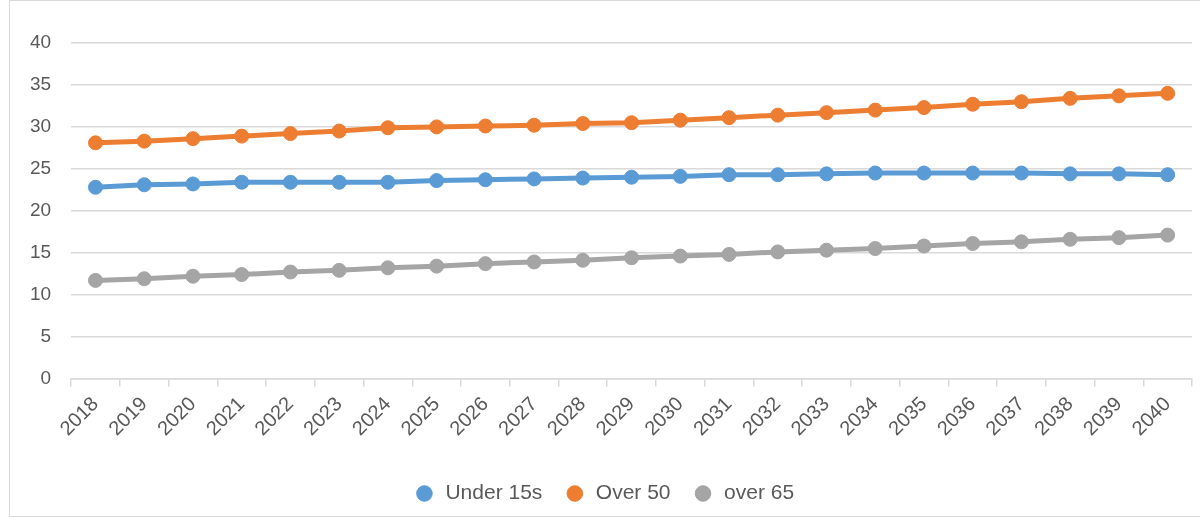 The height and width of the screenshot is (517, 1200). What do you see at coordinates (40, 293) in the screenshot?
I see `y-tick-label: 10` at bounding box center [40, 293].